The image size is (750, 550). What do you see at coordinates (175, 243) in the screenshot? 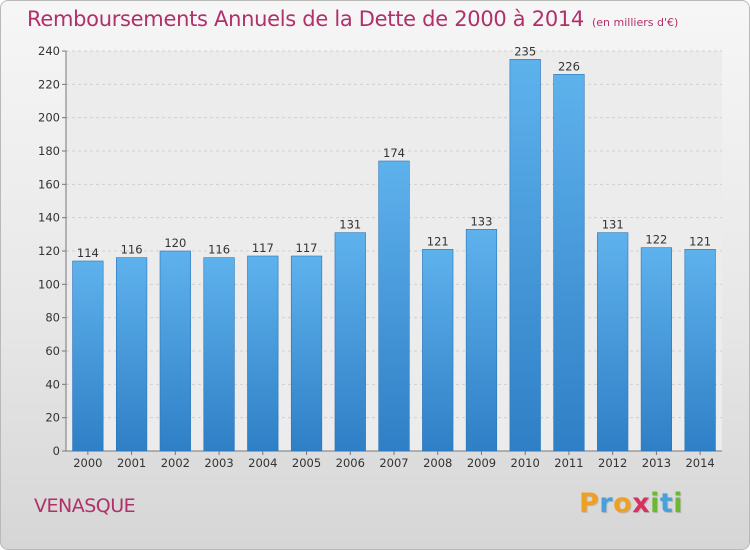
I see `data-label-2002: 120` at bounding box center [175, 243].